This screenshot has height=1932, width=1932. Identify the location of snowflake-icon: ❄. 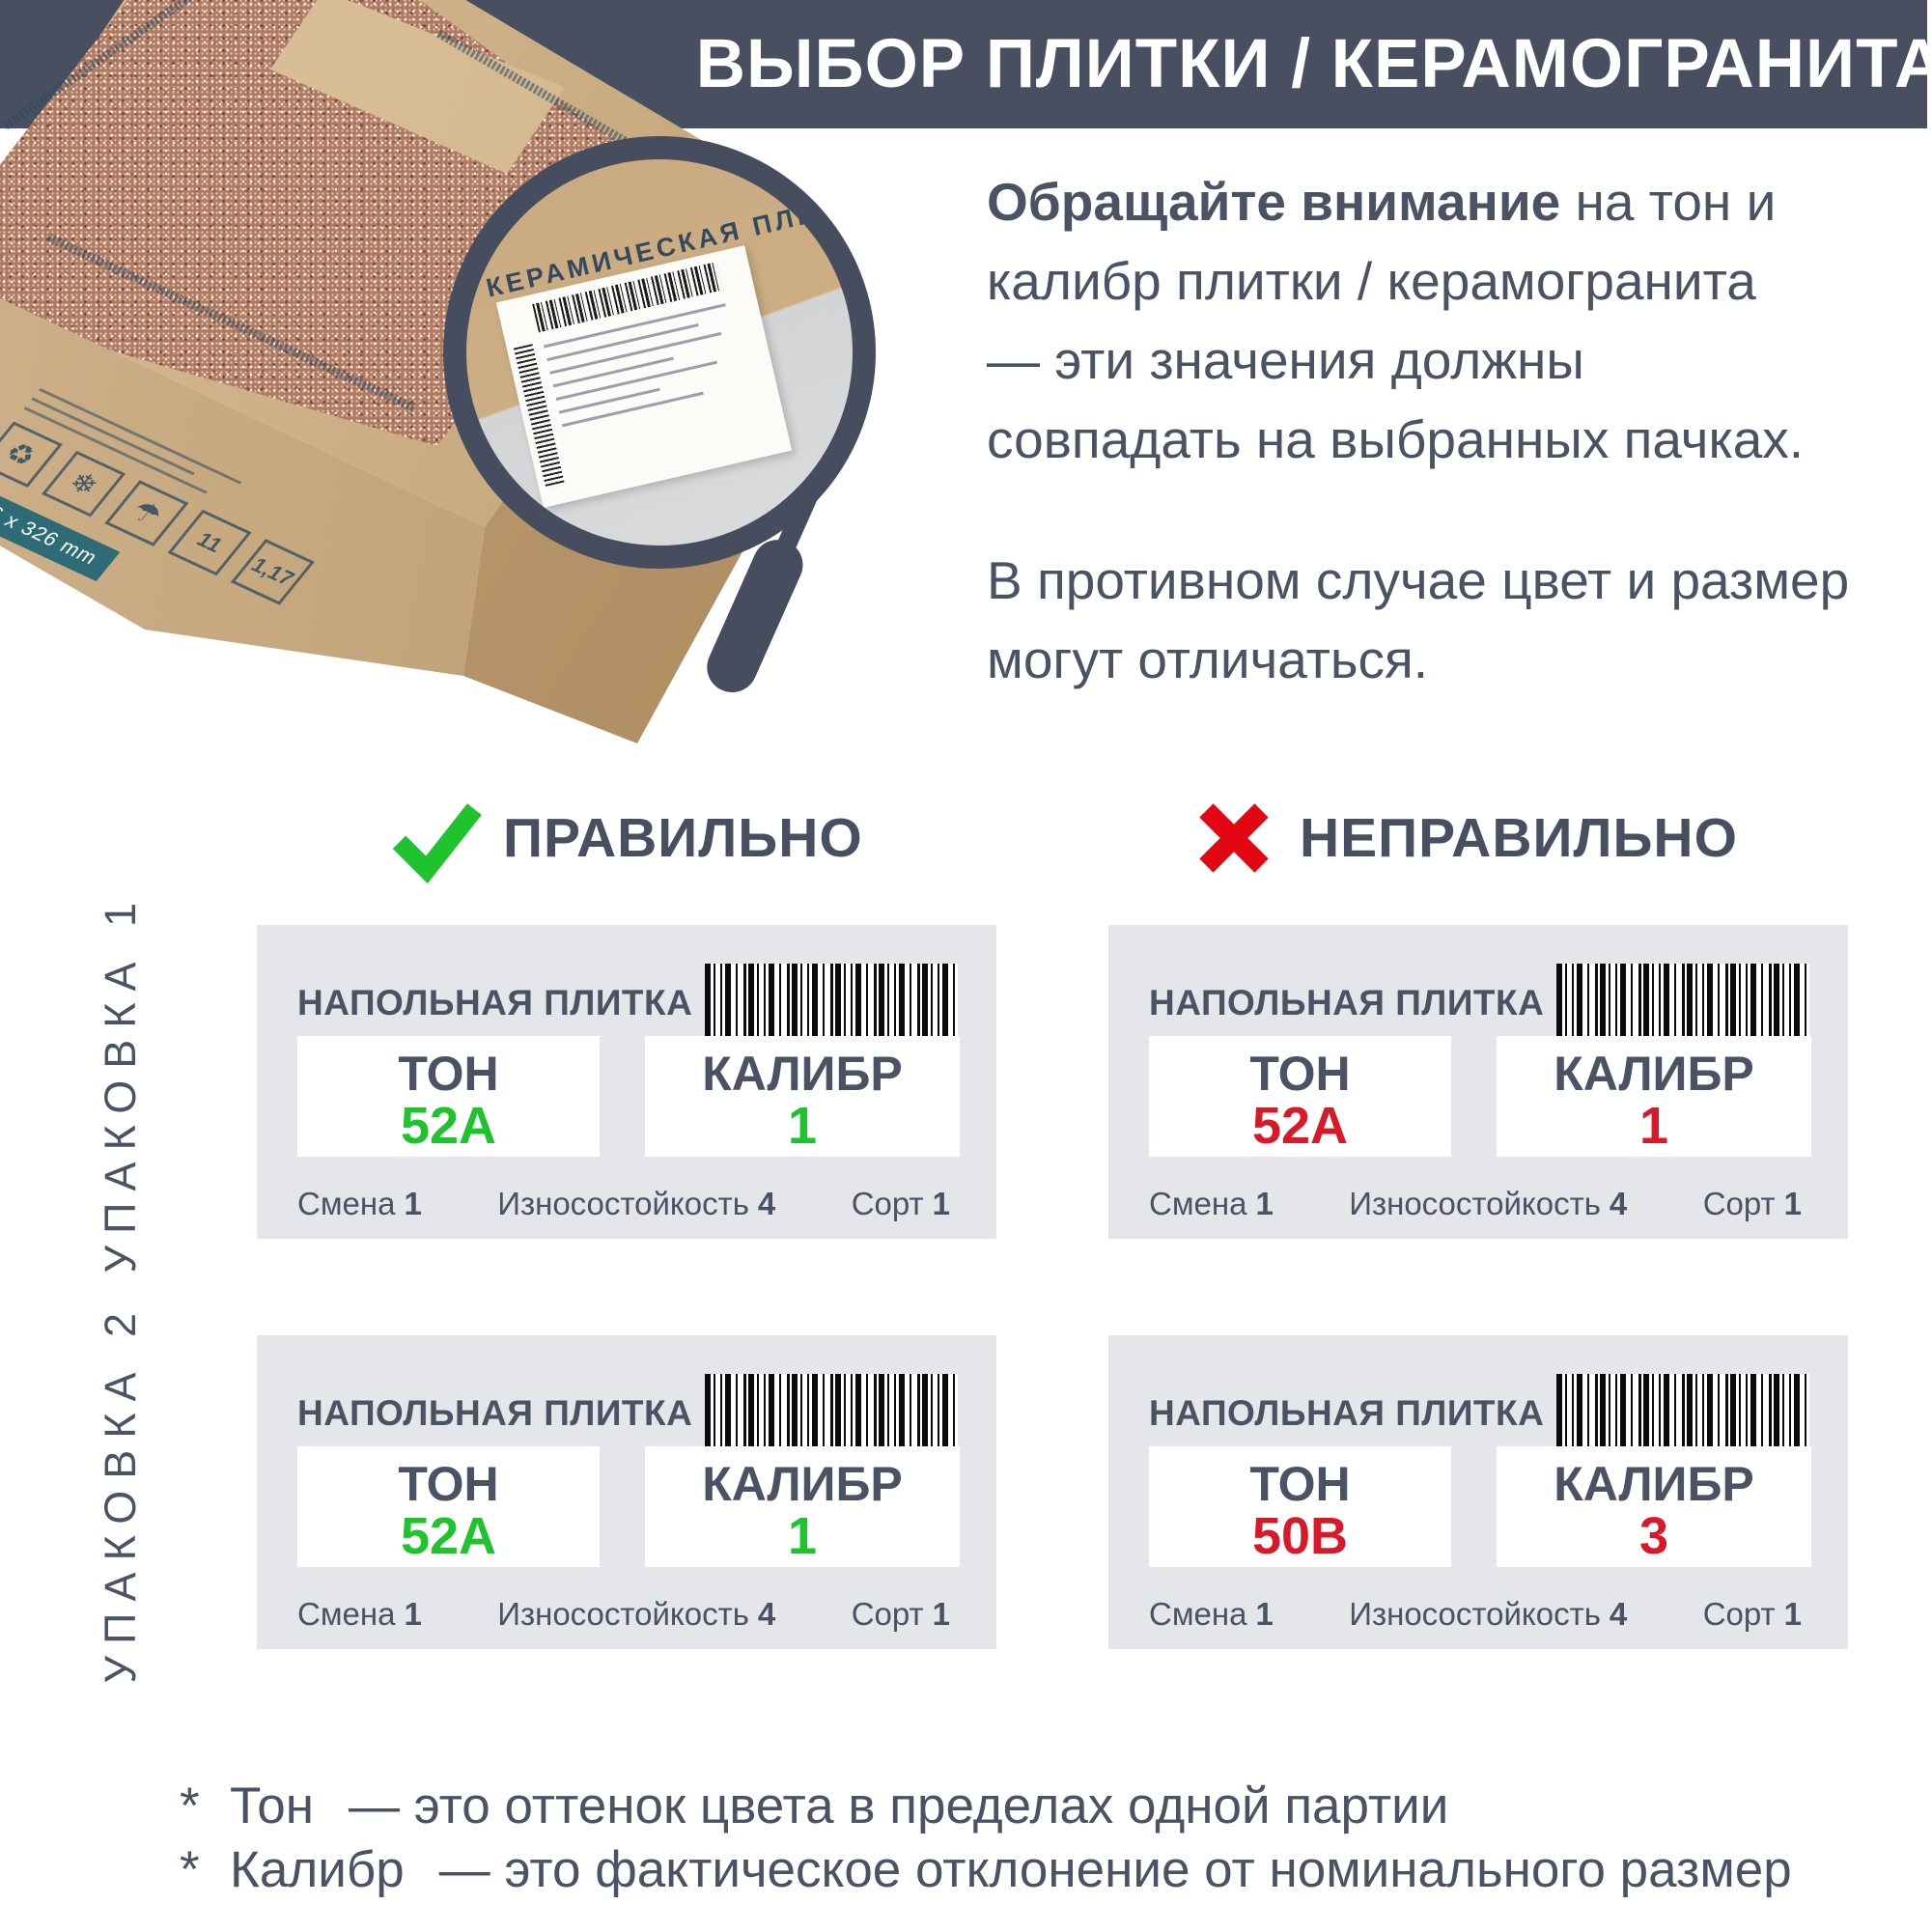
(84, 484).